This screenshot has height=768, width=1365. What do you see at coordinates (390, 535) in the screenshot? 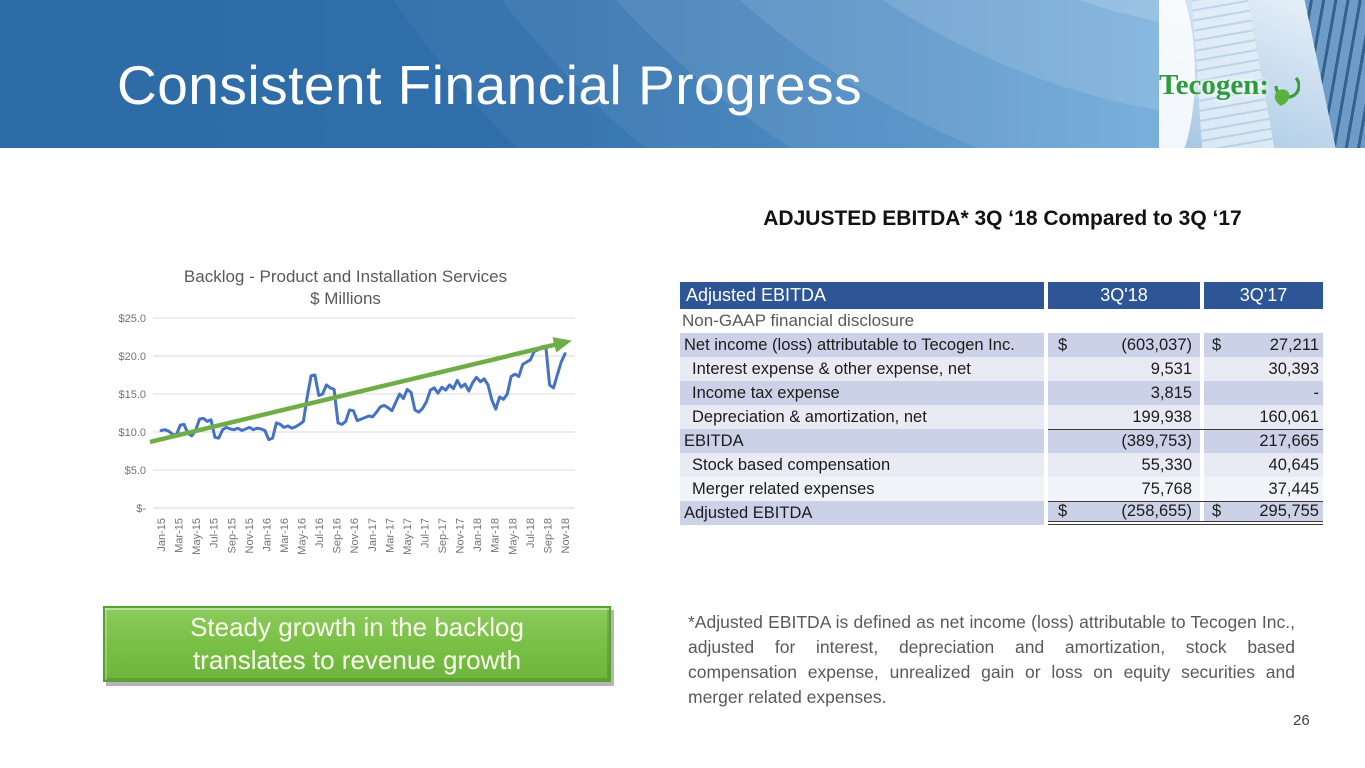
I see `x-tick-label: Mar-17` at bounding box center [390, 535].